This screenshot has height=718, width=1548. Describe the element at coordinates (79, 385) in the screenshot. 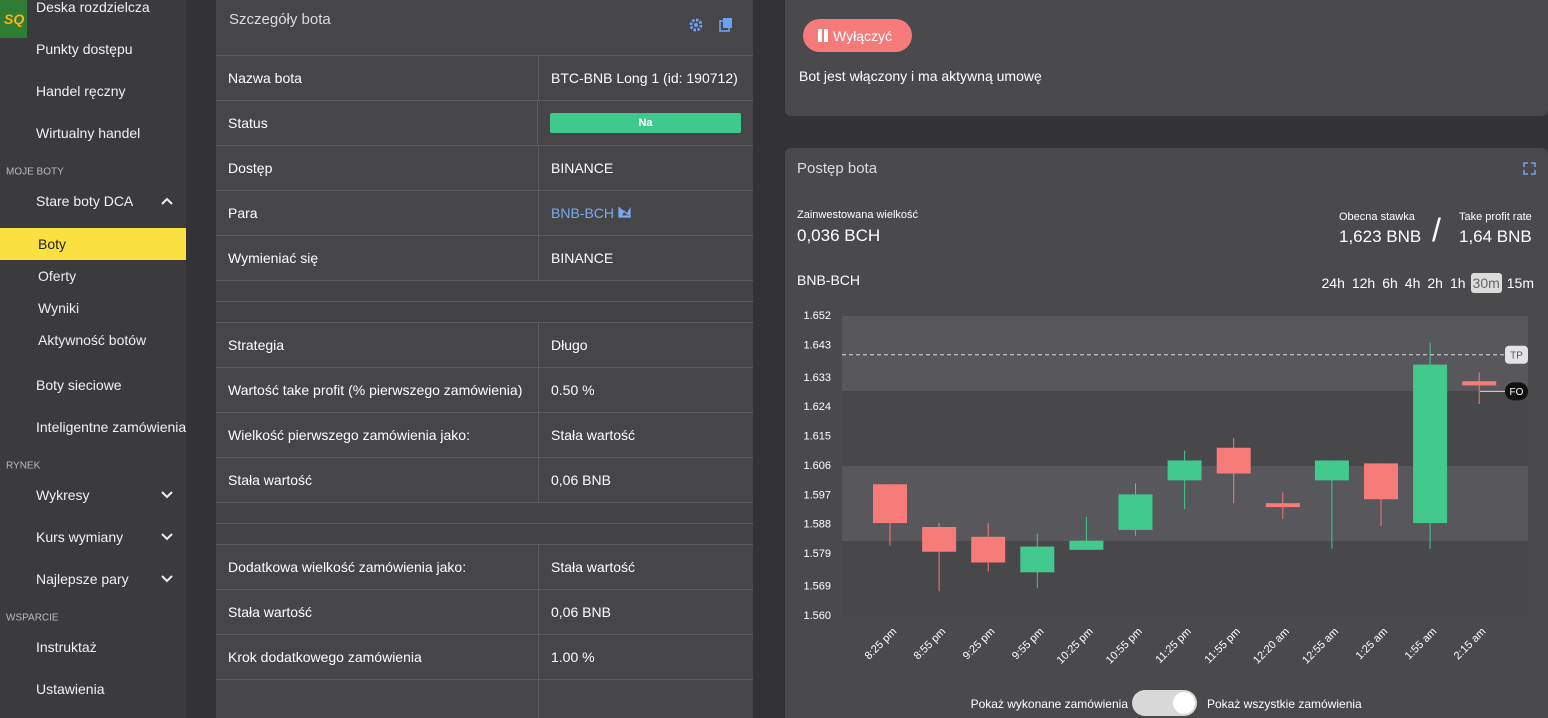

I see `menu-item: Boty sieciowe` at that location.